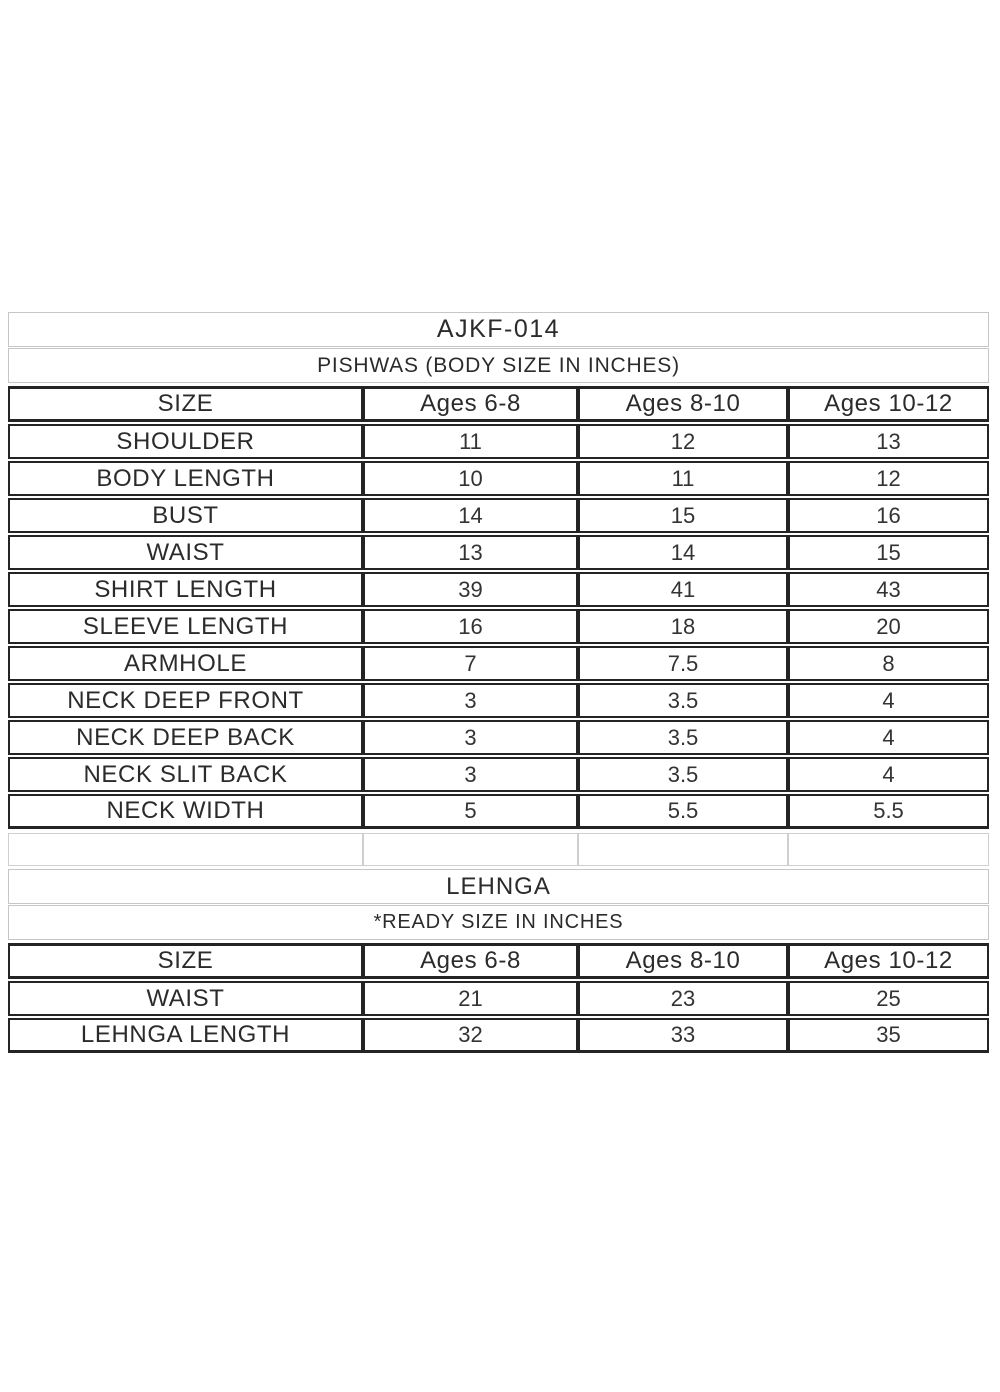  What do you see at coordinates (185, 811) in the screenshot?
I see `row-label: NECK WIDTH` at bounding box center [185, 811].